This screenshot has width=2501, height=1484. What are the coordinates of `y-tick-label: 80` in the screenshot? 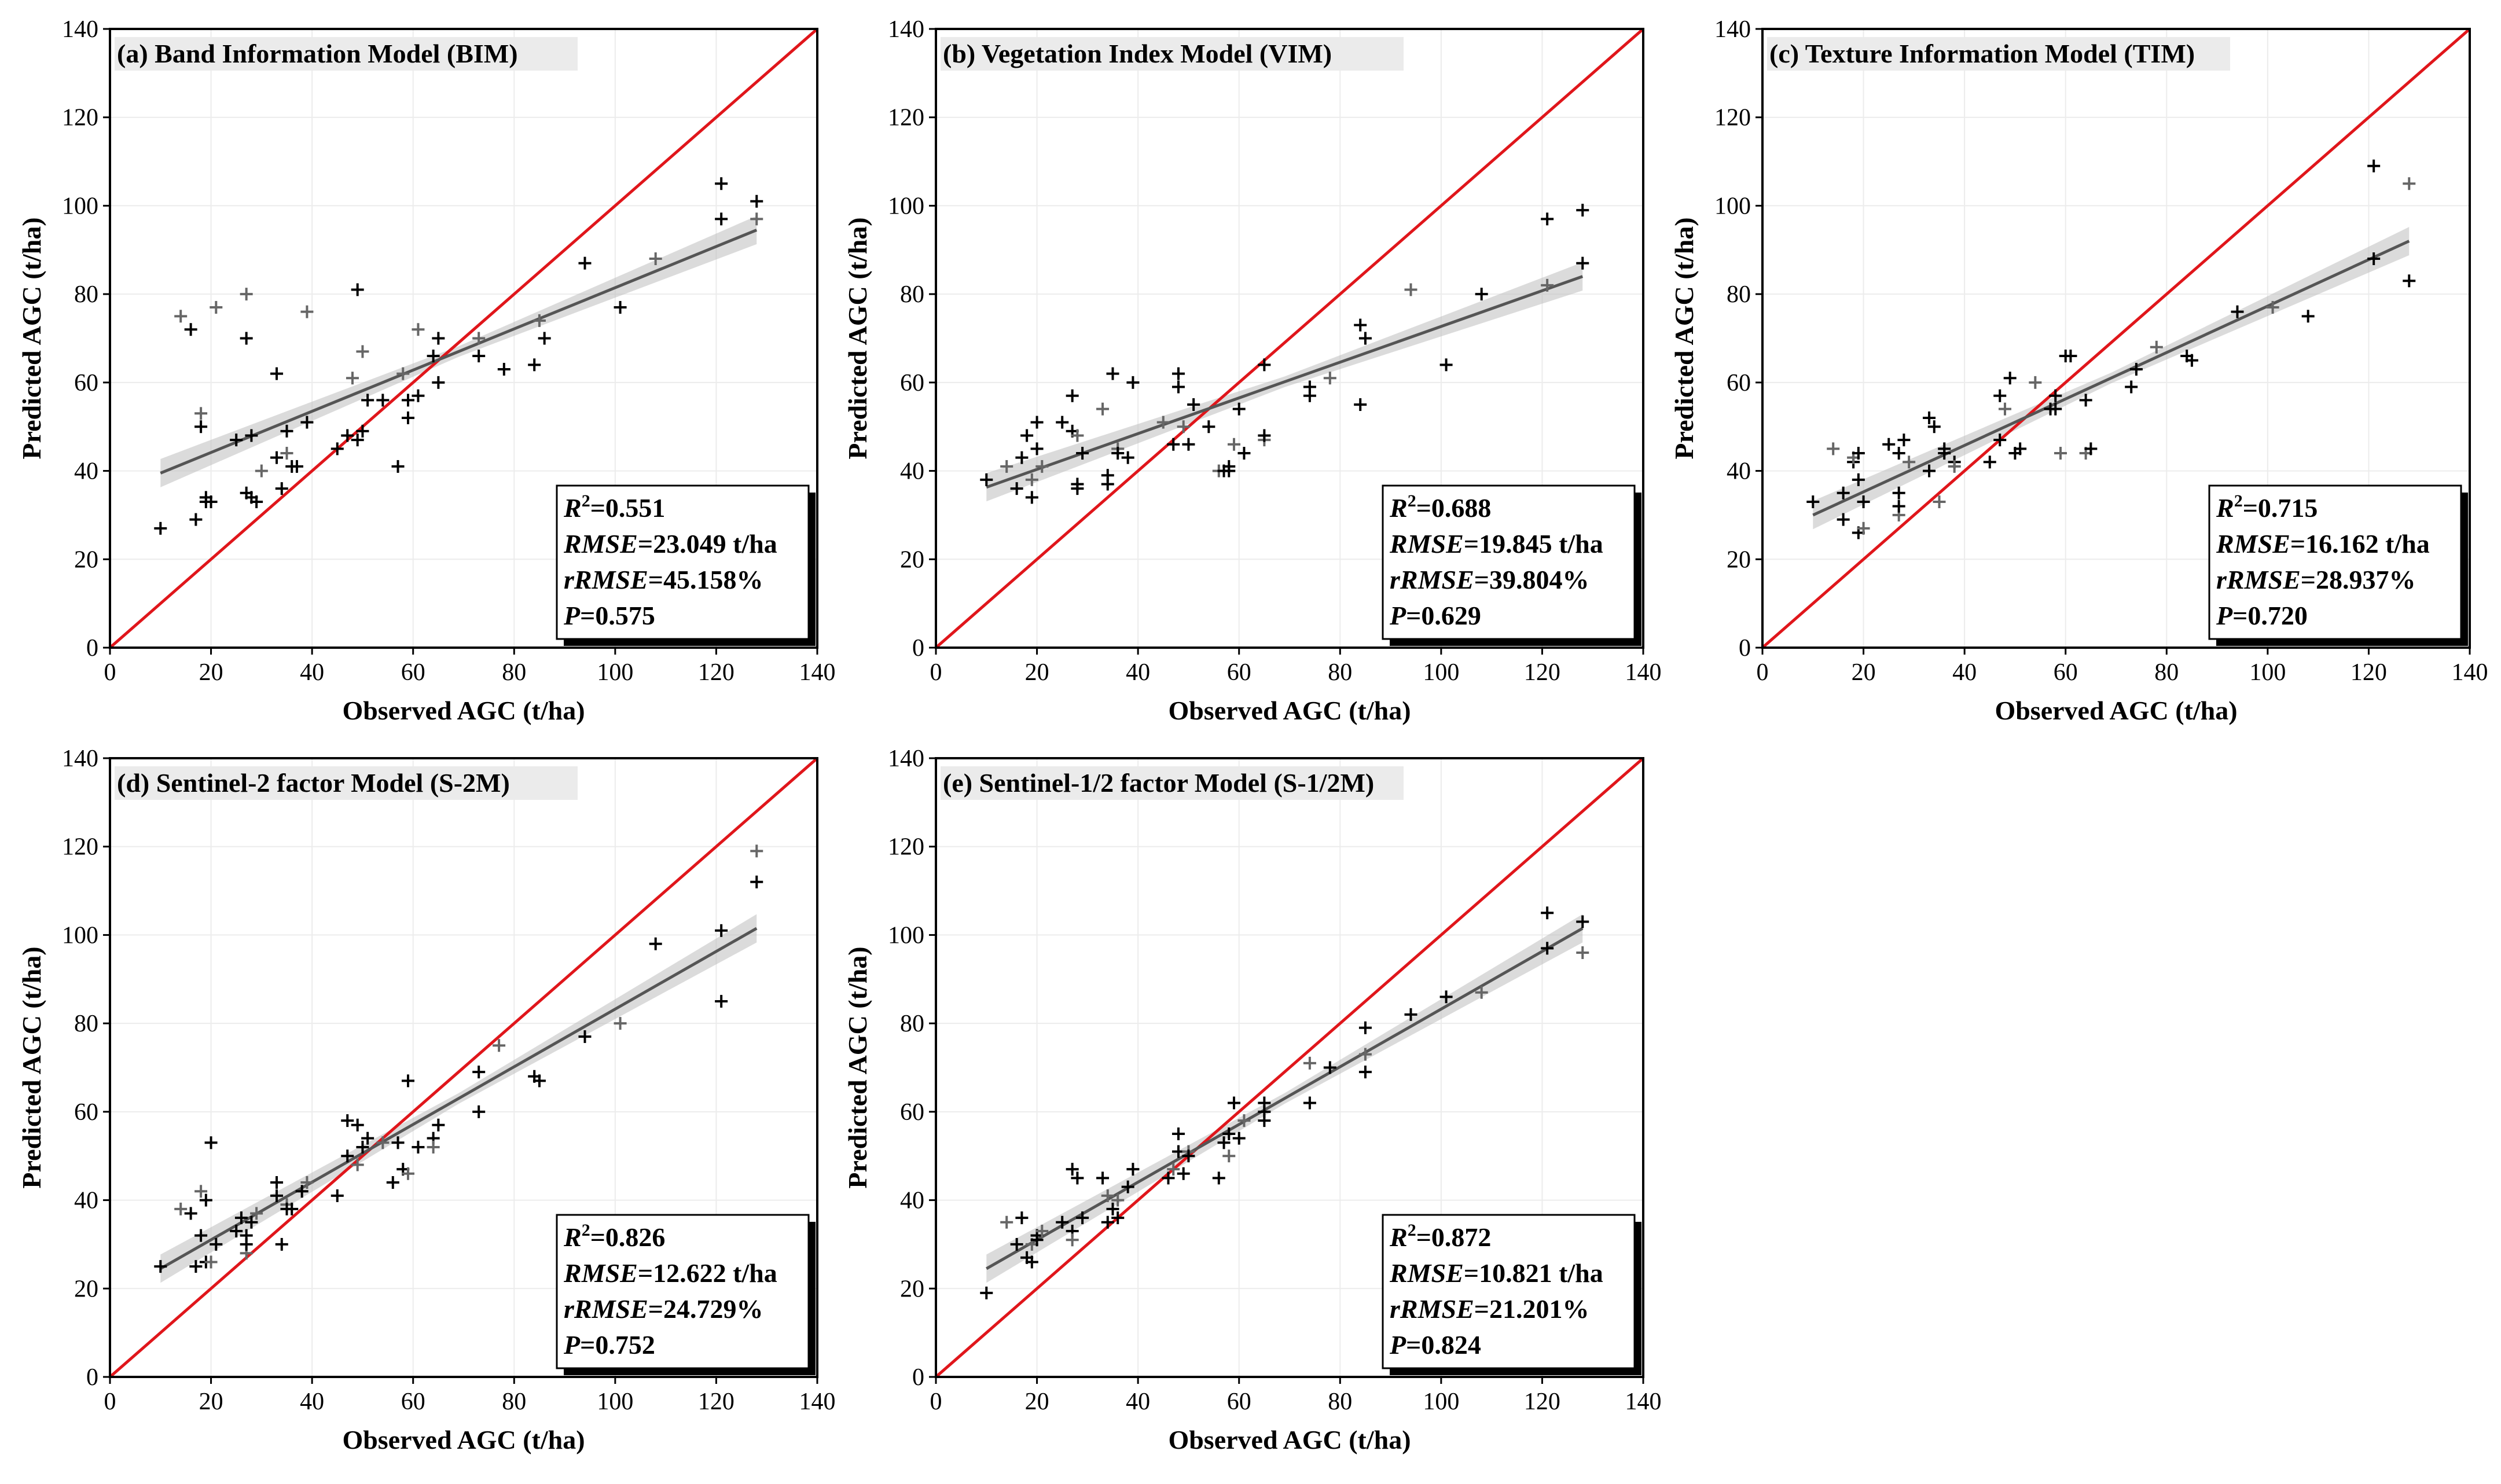 It's located at (912, 1024).